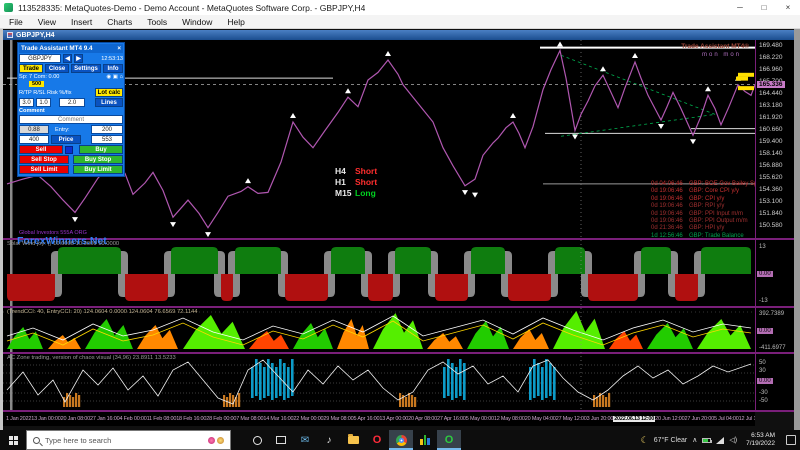 This screenshot has height=450, width=800. Describe the element at coordinates (670, 419) in the screenshot. I see `time-axis-label: 20 Jun 12:00` at that location.